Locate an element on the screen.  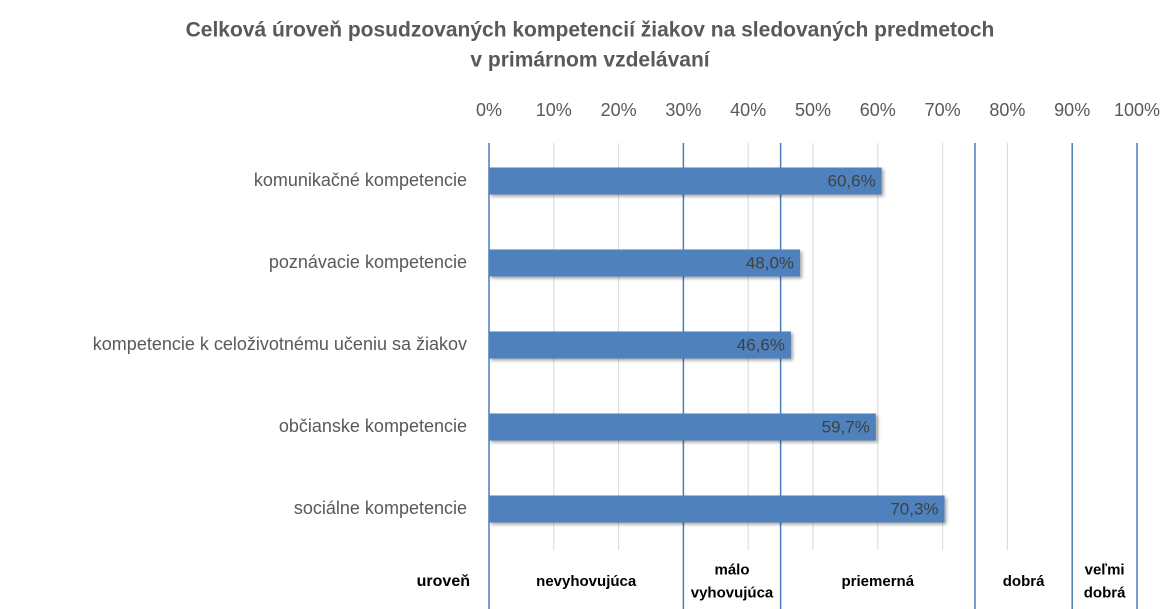
x-tick-label: 10% is located at coordinates (554, 110).